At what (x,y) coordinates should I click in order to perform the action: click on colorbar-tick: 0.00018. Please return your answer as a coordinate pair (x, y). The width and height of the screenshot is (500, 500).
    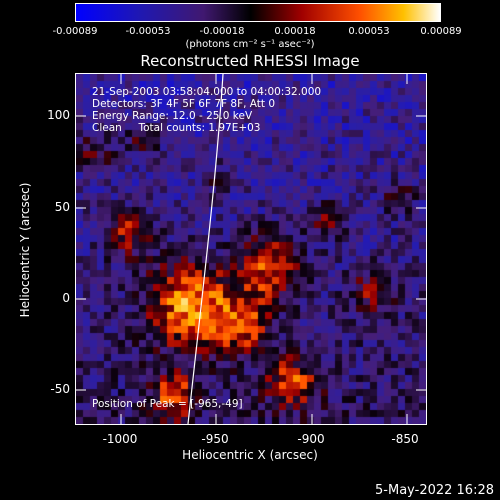
    Looking at the image, I should click on (295, 31).